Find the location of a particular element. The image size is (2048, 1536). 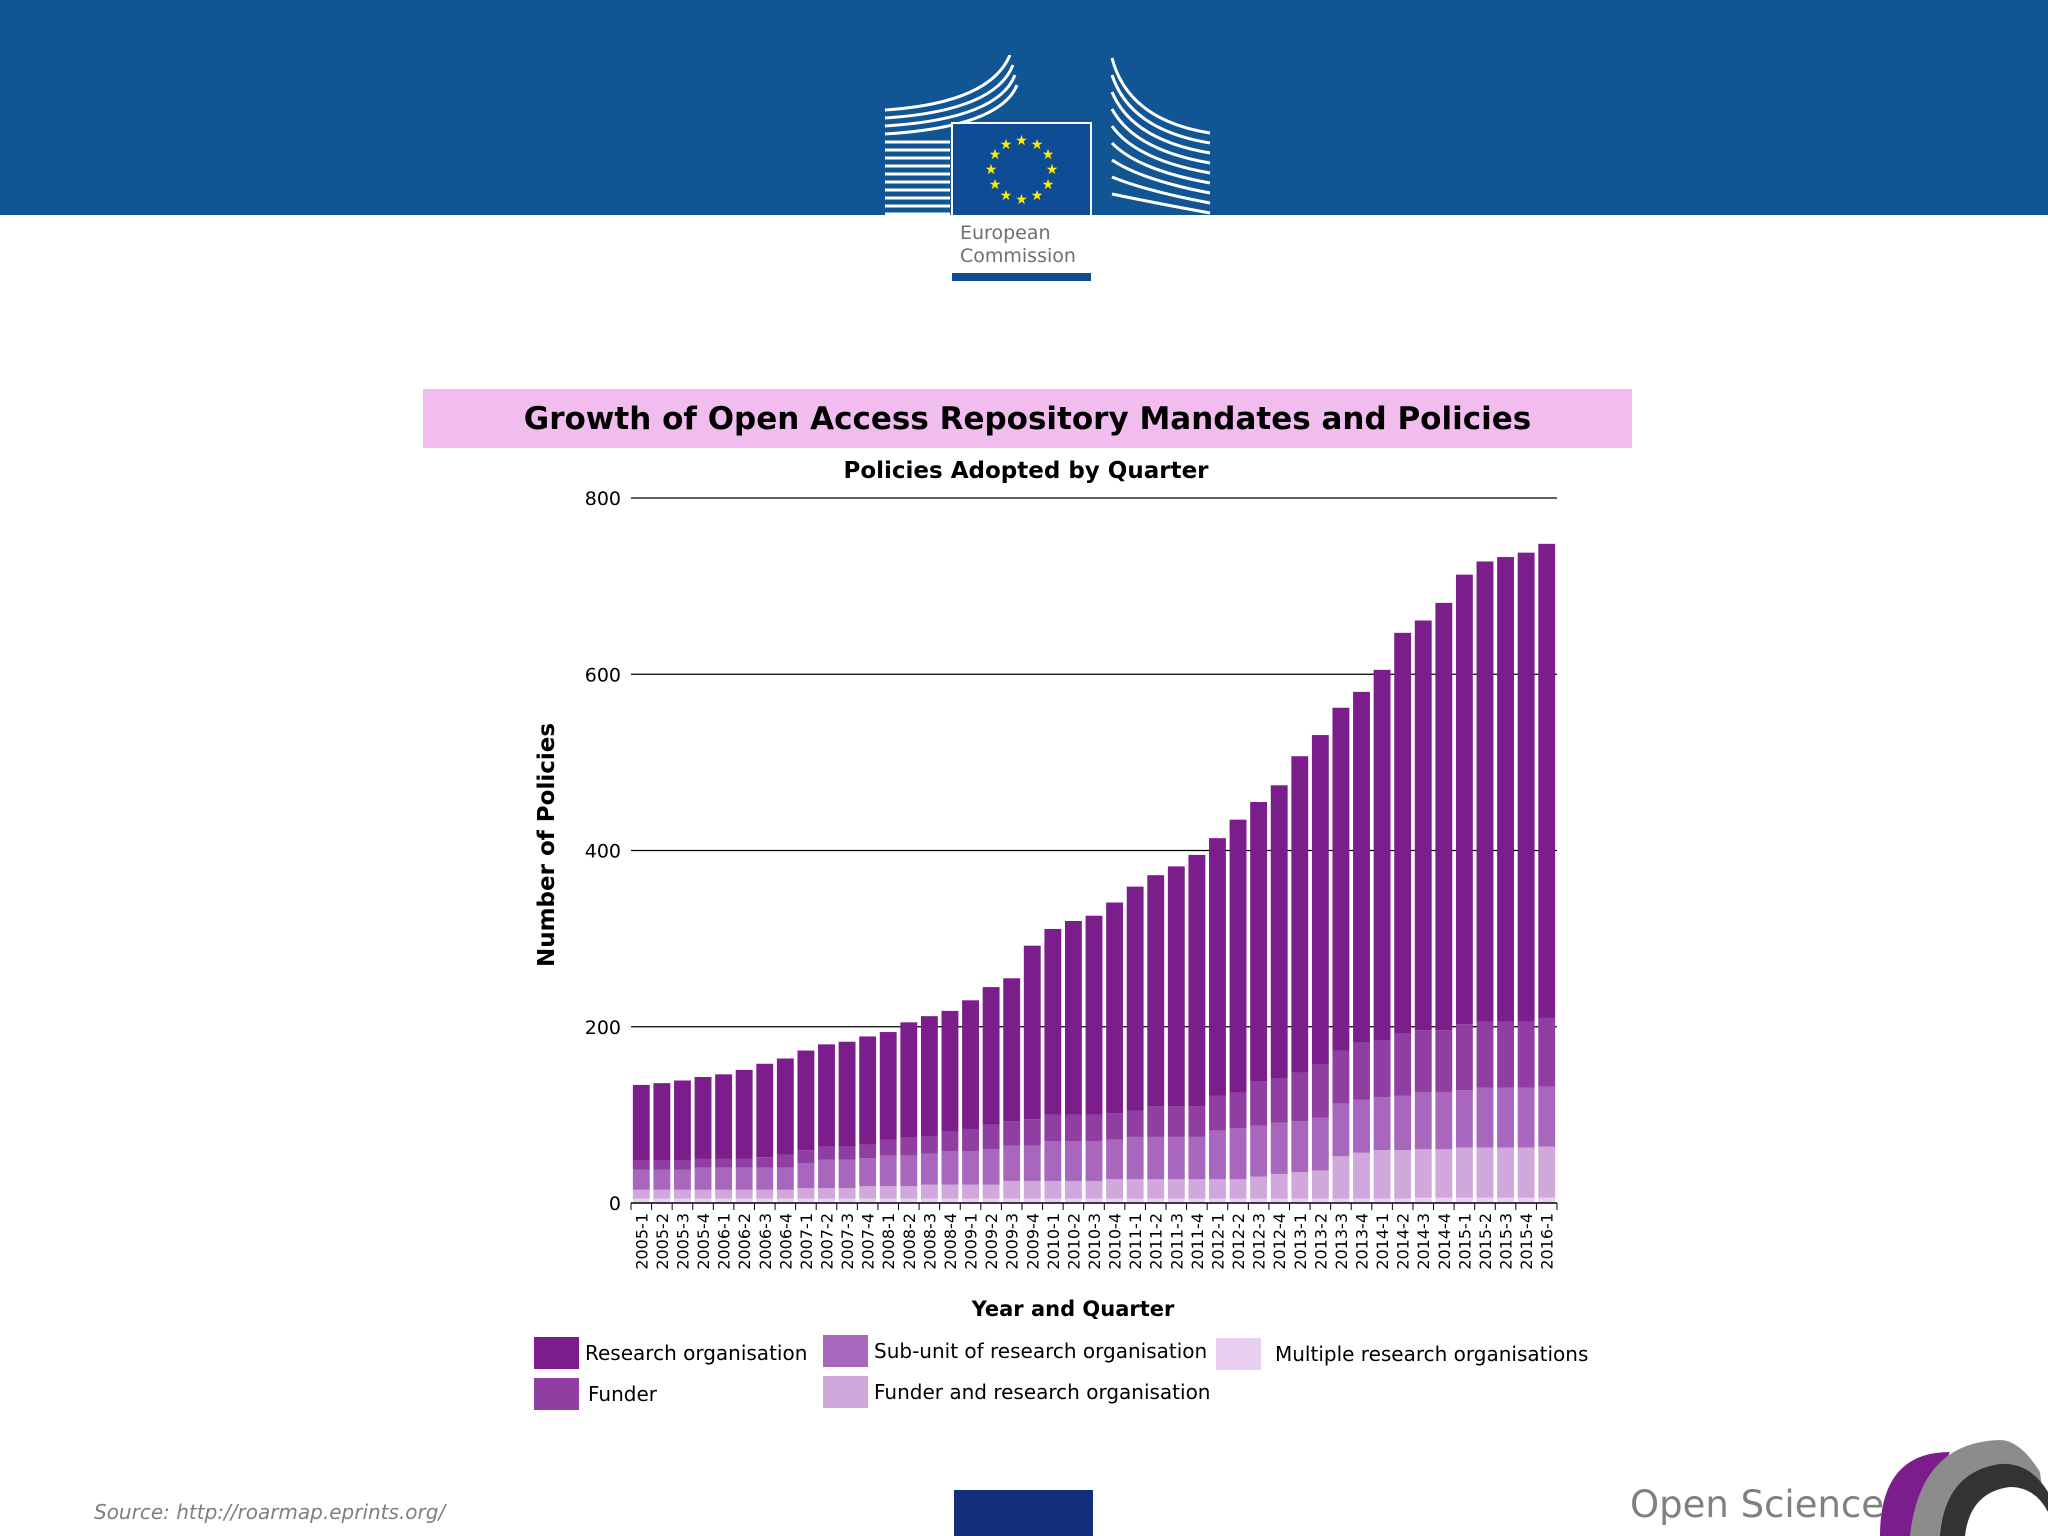

x-tick-label-2015-4: 2015-4 is located at coordinates (1526, 1241).